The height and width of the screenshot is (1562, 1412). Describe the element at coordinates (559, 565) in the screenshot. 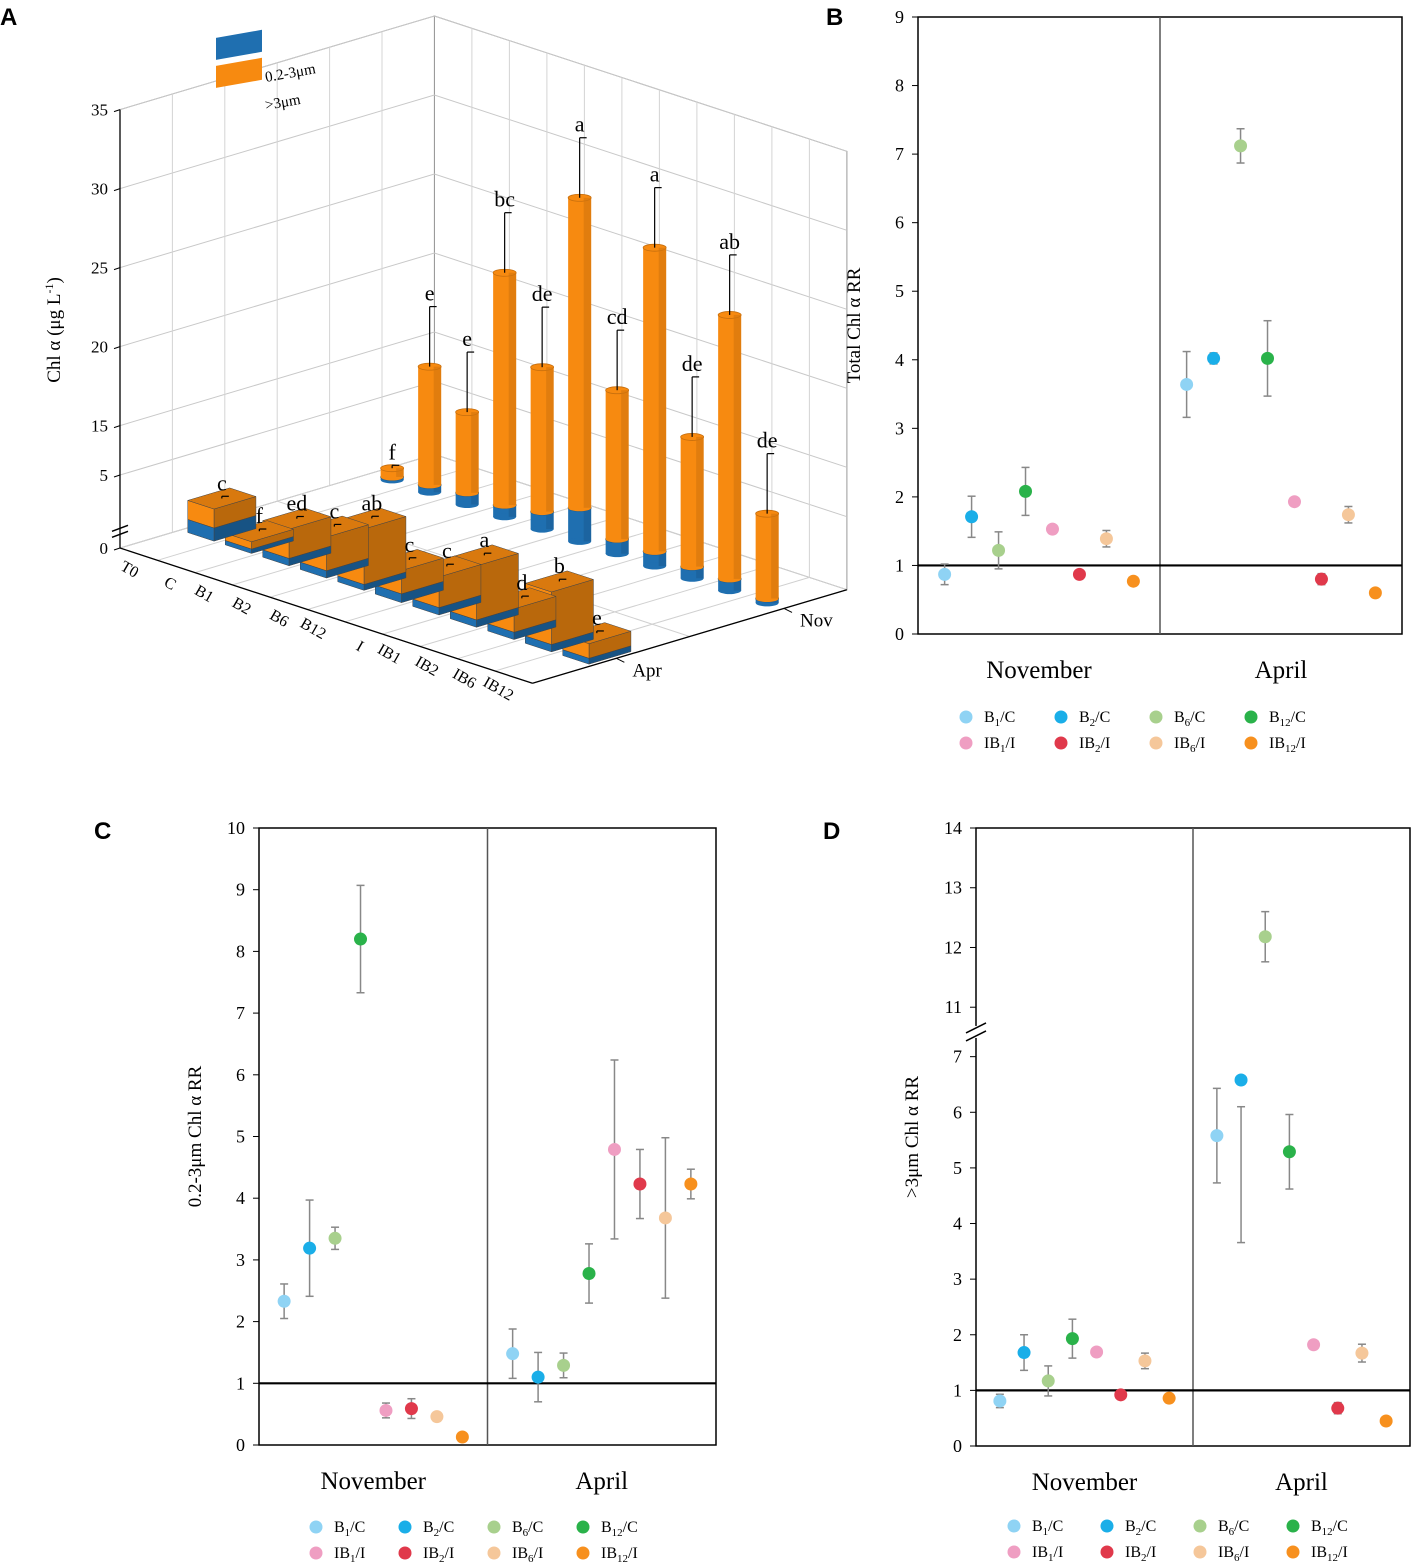

I see `significance-letter: b` at that location.